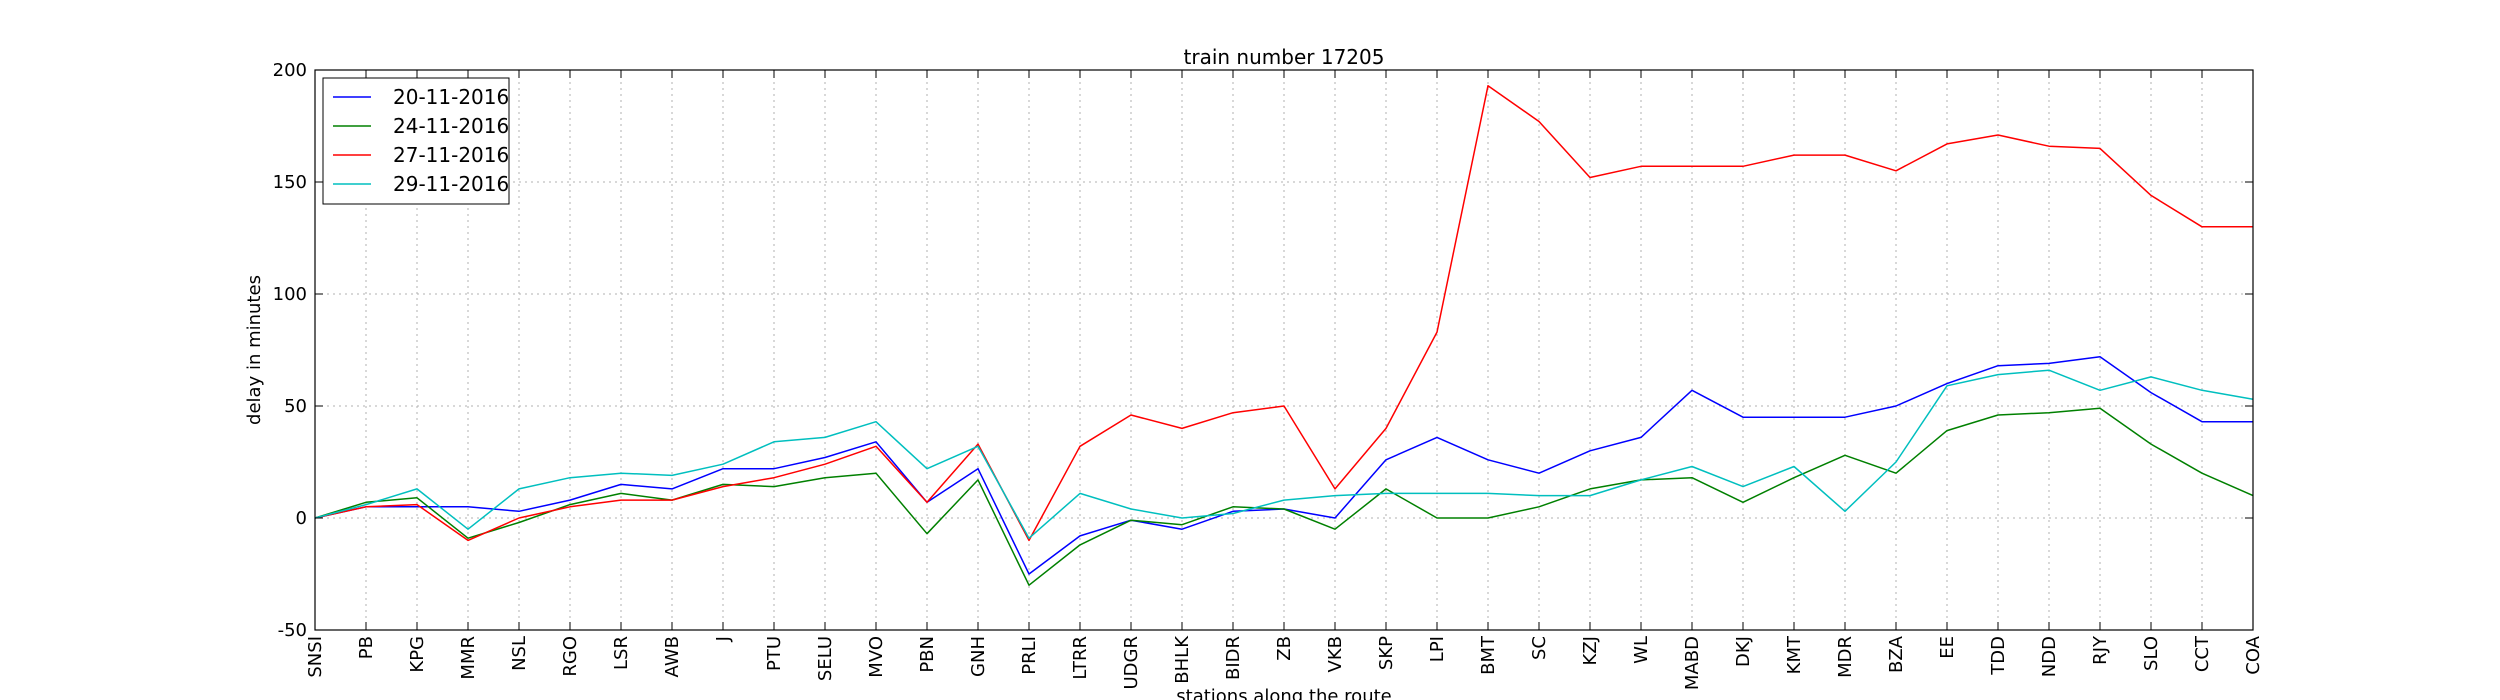 This screenshot has height=700, width=2500. I want to click on x-tick-label: EE, so click(1947, 647).